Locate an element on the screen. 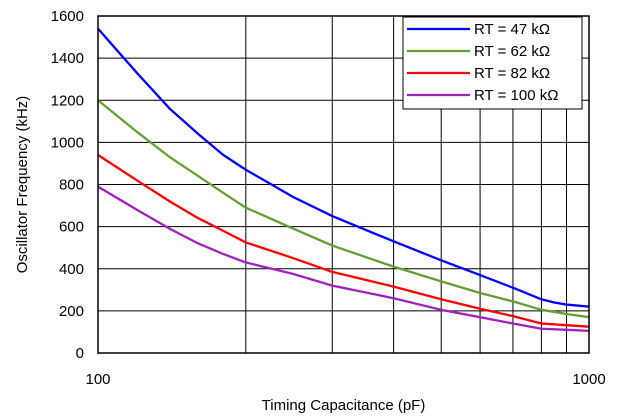 The height and width of the screenshot is (417, 623). x-tick-label: 1000 is located at coordinates (588, 379).